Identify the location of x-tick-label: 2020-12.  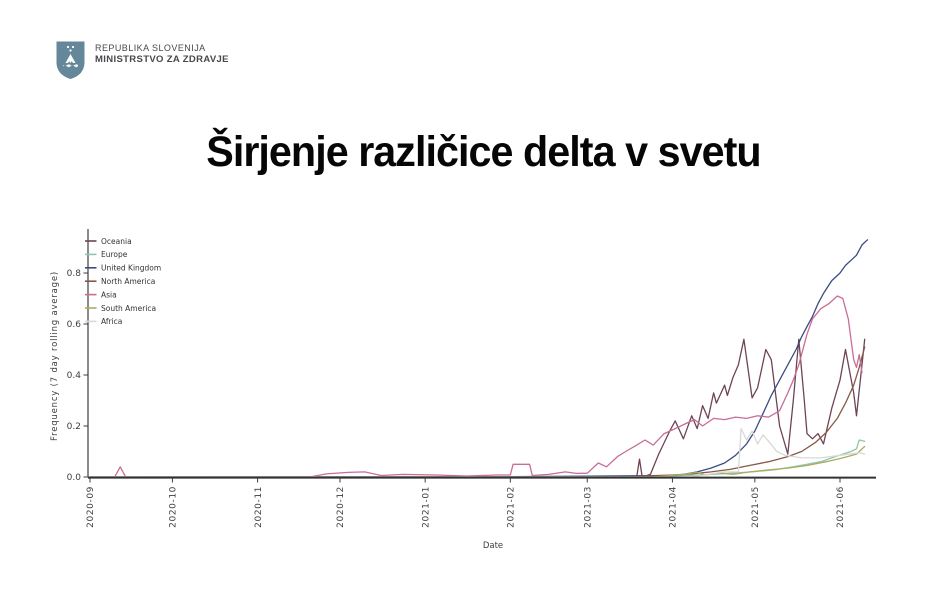
(341, 507).